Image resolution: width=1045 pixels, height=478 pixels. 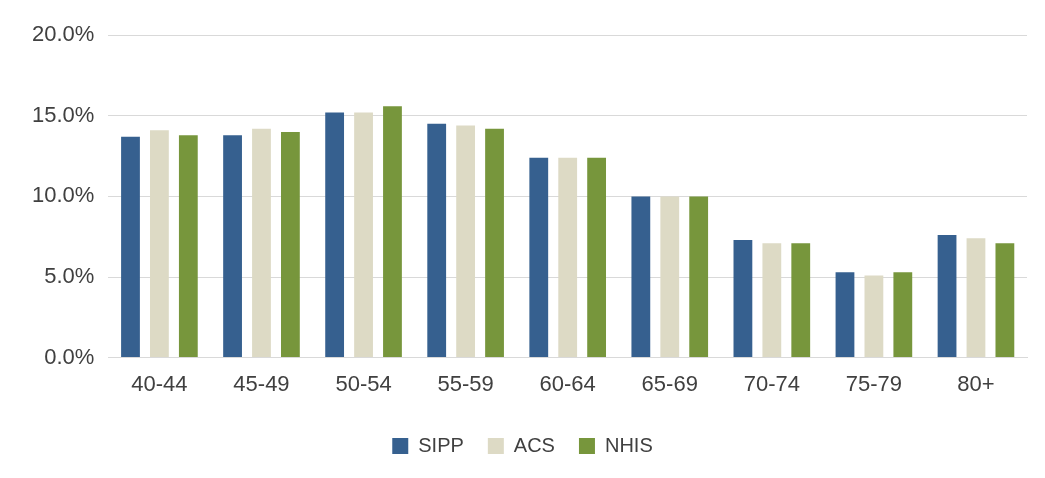 I want to click on x-tick-label: 50-54, so click(x=363, y=383).